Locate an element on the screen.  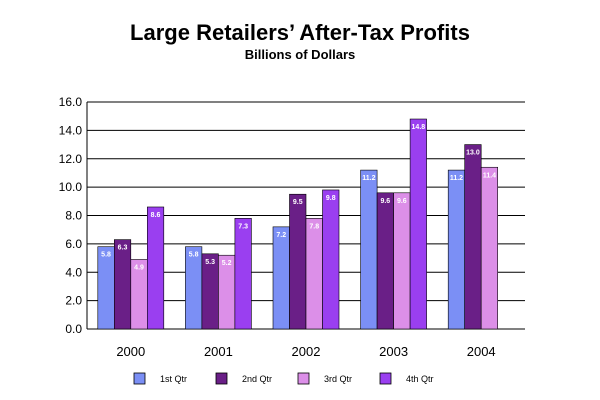
y-tick-label: 12.0 is located at coordinates (71, 159).